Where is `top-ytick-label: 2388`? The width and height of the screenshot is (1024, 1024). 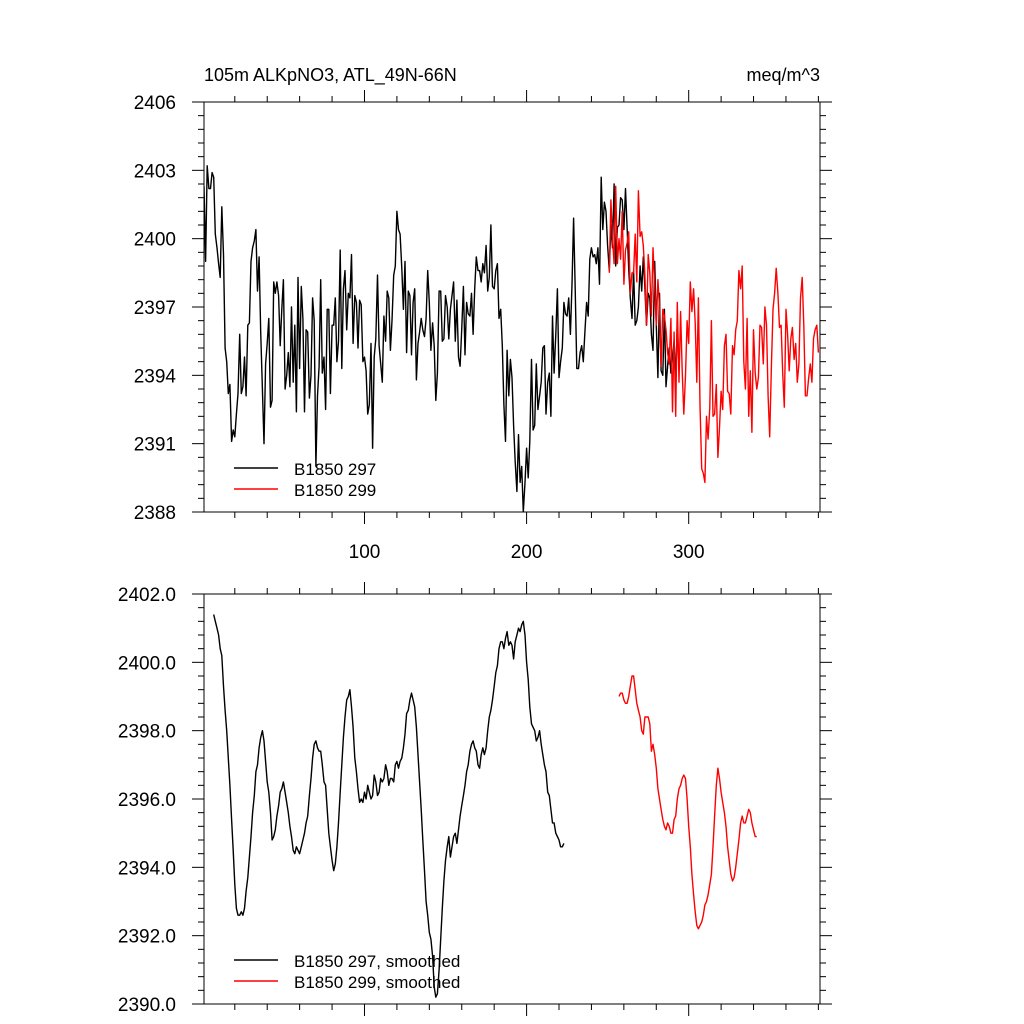 top-ytick-label: 2388 is located at coordinates (155, 513).